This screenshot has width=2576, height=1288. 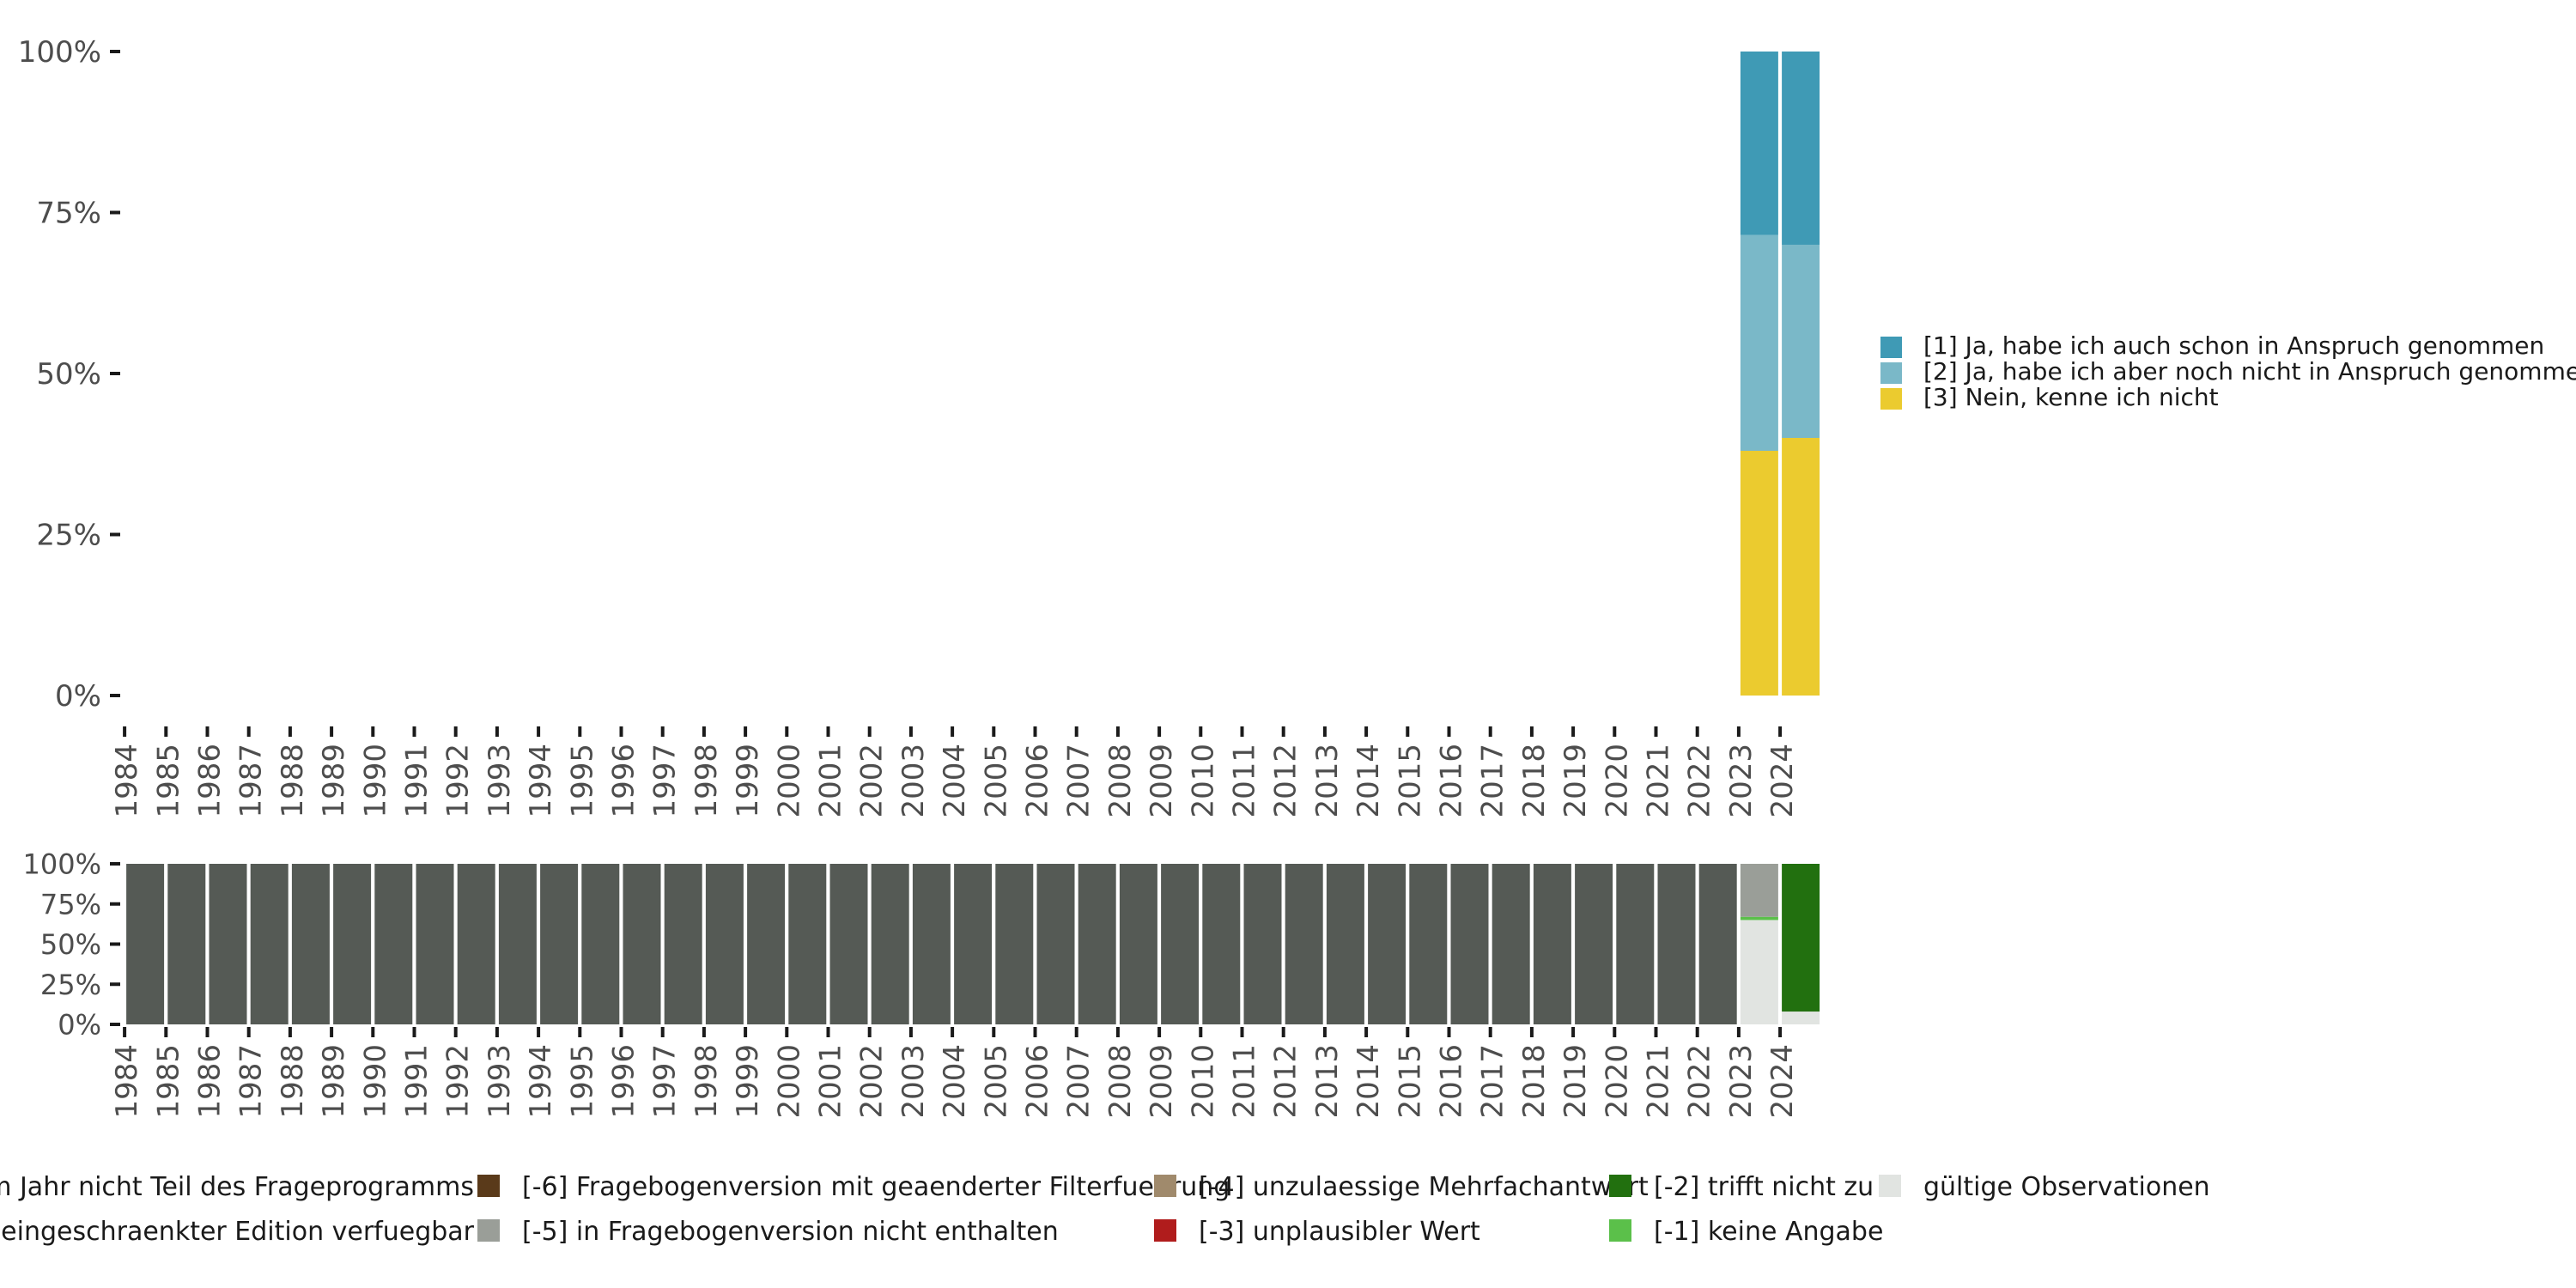 I want to click on top-x-tick-label: 2000, so click(x=789, y=781).